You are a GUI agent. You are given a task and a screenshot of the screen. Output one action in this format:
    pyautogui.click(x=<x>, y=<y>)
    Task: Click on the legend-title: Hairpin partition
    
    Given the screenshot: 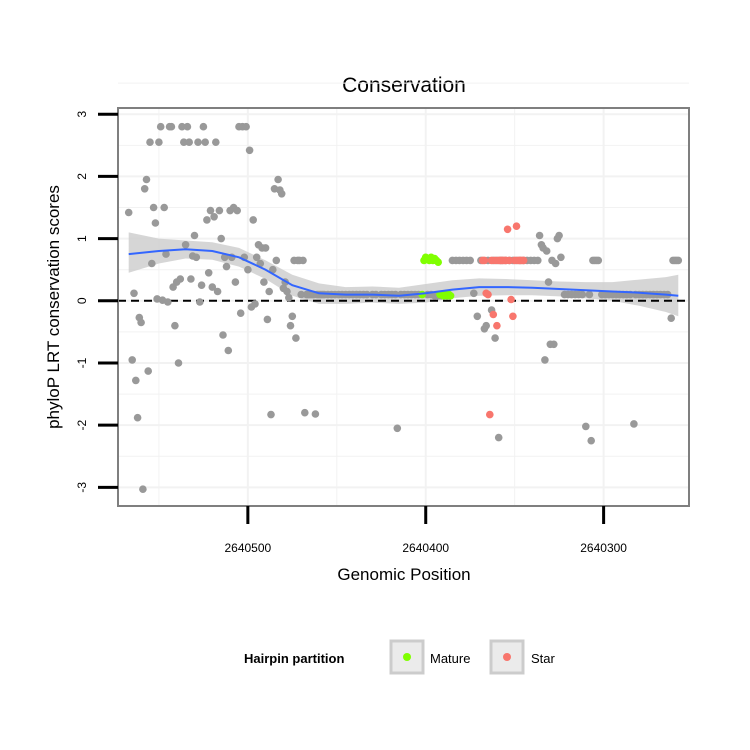 What is the action you would take?
    pyautogui.click(x=294, y=658)
    